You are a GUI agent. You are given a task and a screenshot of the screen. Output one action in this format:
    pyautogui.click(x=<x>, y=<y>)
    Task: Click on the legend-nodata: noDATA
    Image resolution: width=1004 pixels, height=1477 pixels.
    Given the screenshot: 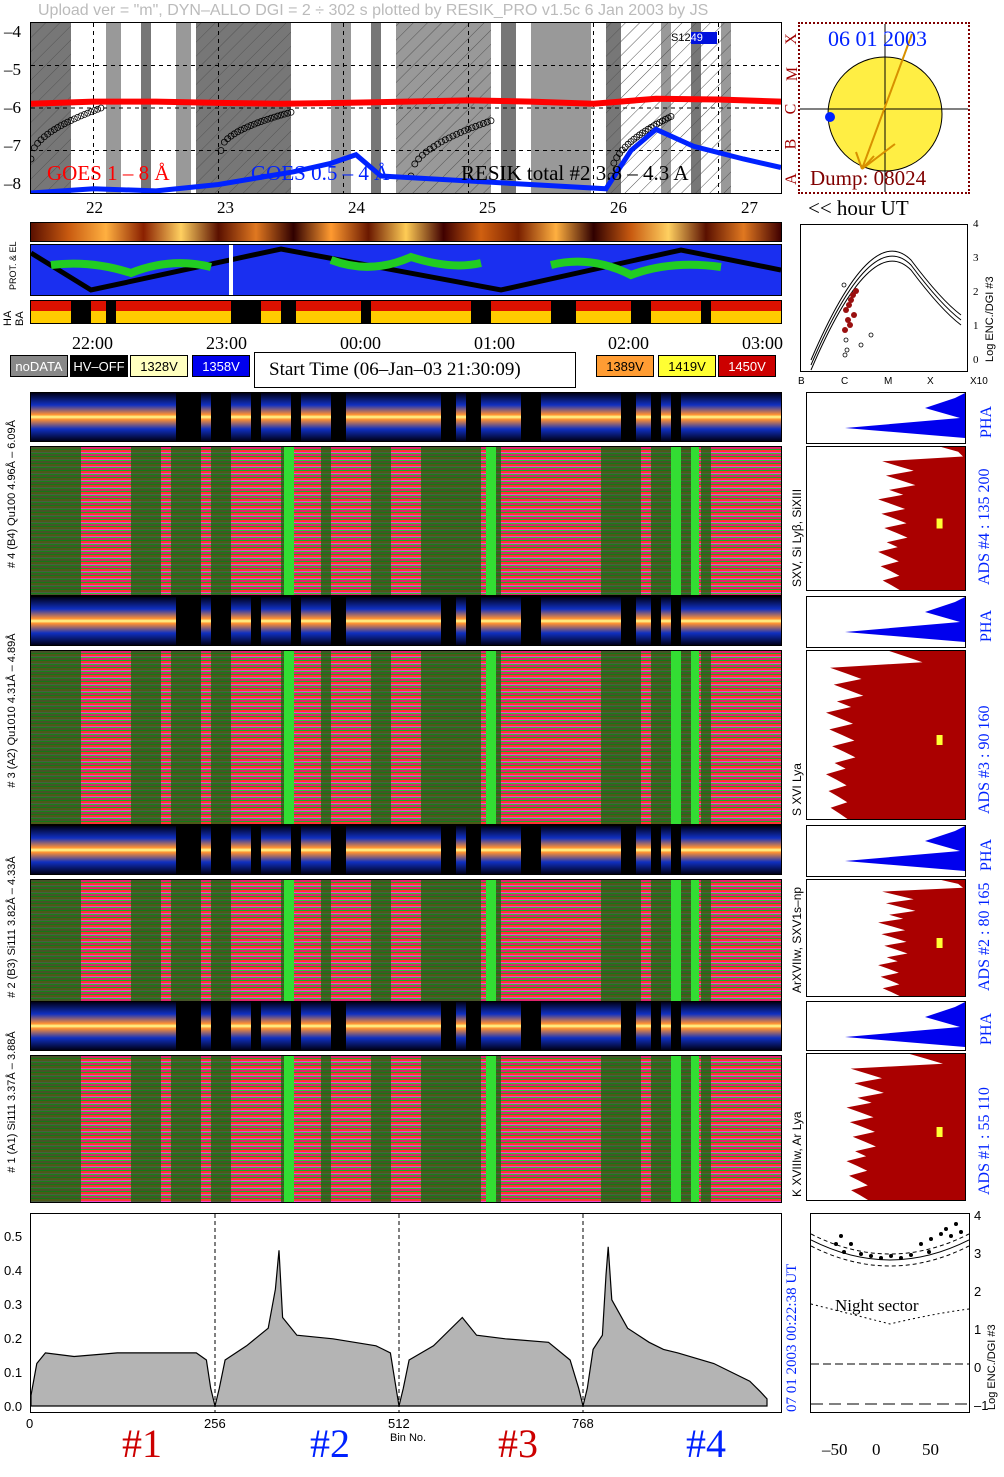 What is the action you would take?
    pyautogui.click(x=39, y=366)
    